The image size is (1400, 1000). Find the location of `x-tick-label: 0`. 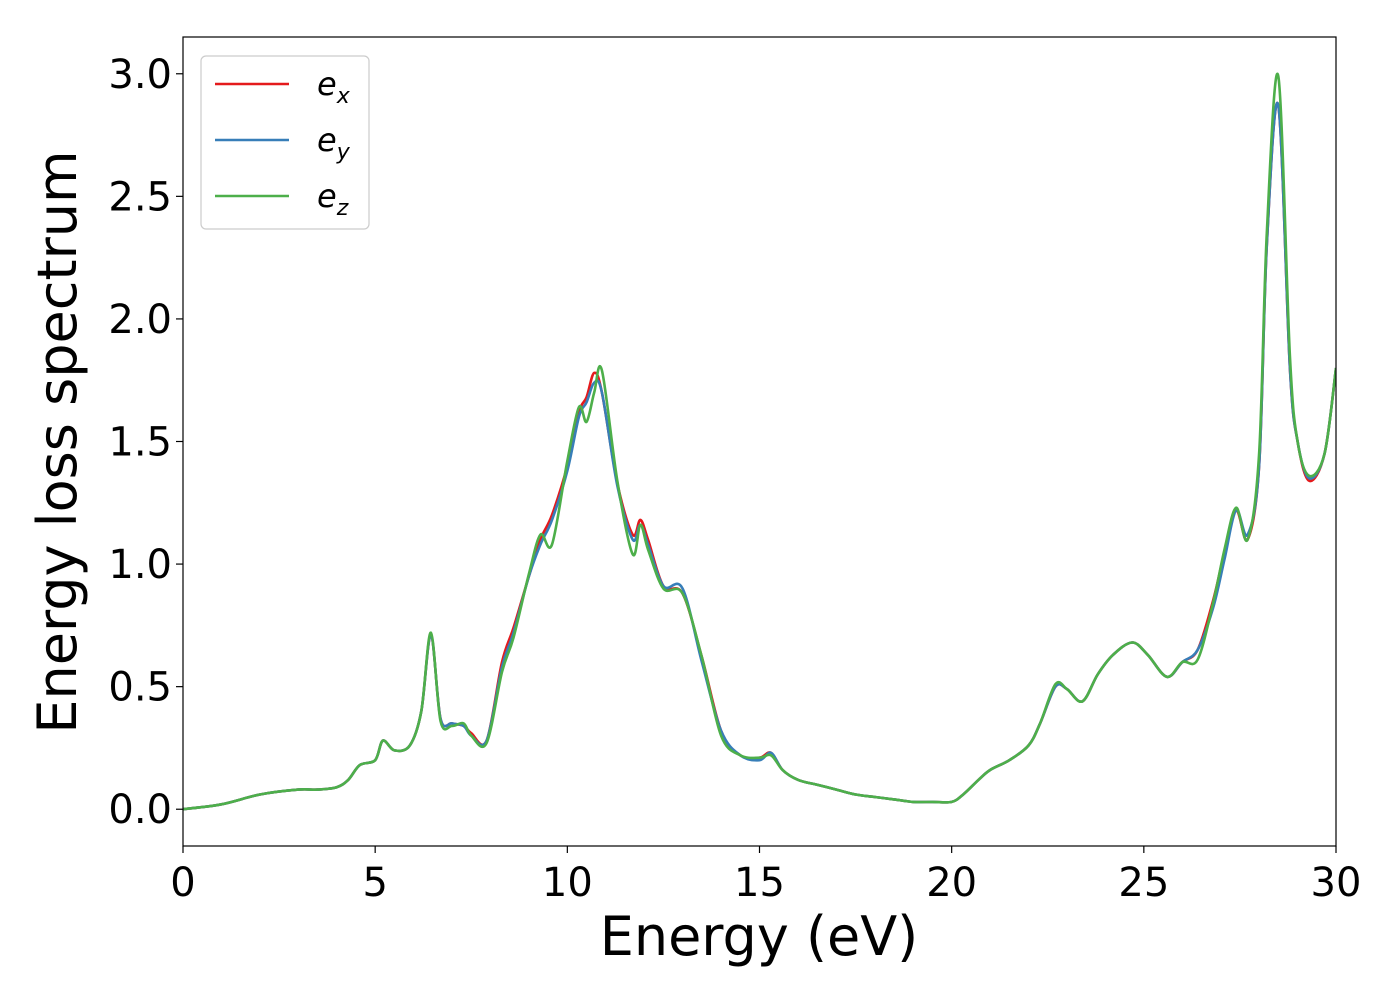

x-tick-label: 0 is located at coordinates (182, 883).